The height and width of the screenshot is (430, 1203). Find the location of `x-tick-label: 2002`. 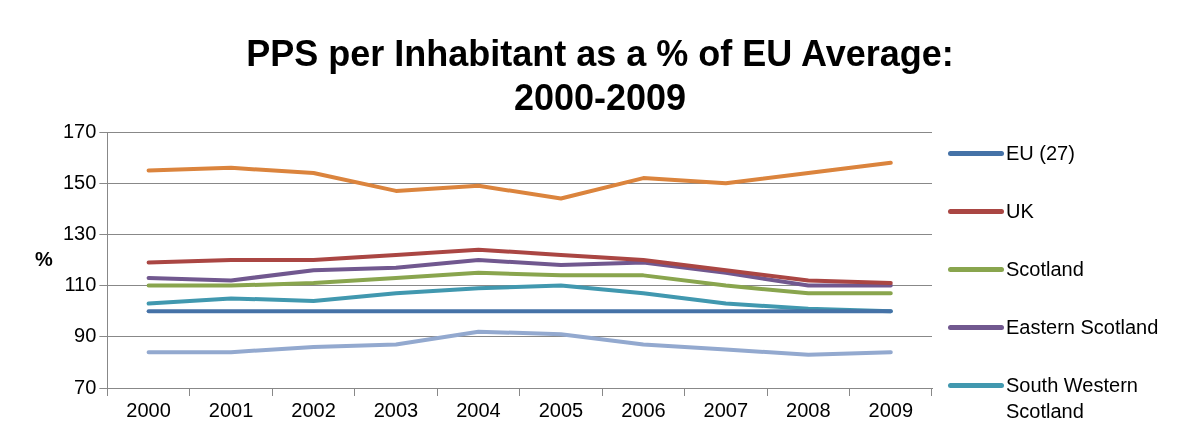

x-tick-label: 2002 is located at coordinates (313, 409).